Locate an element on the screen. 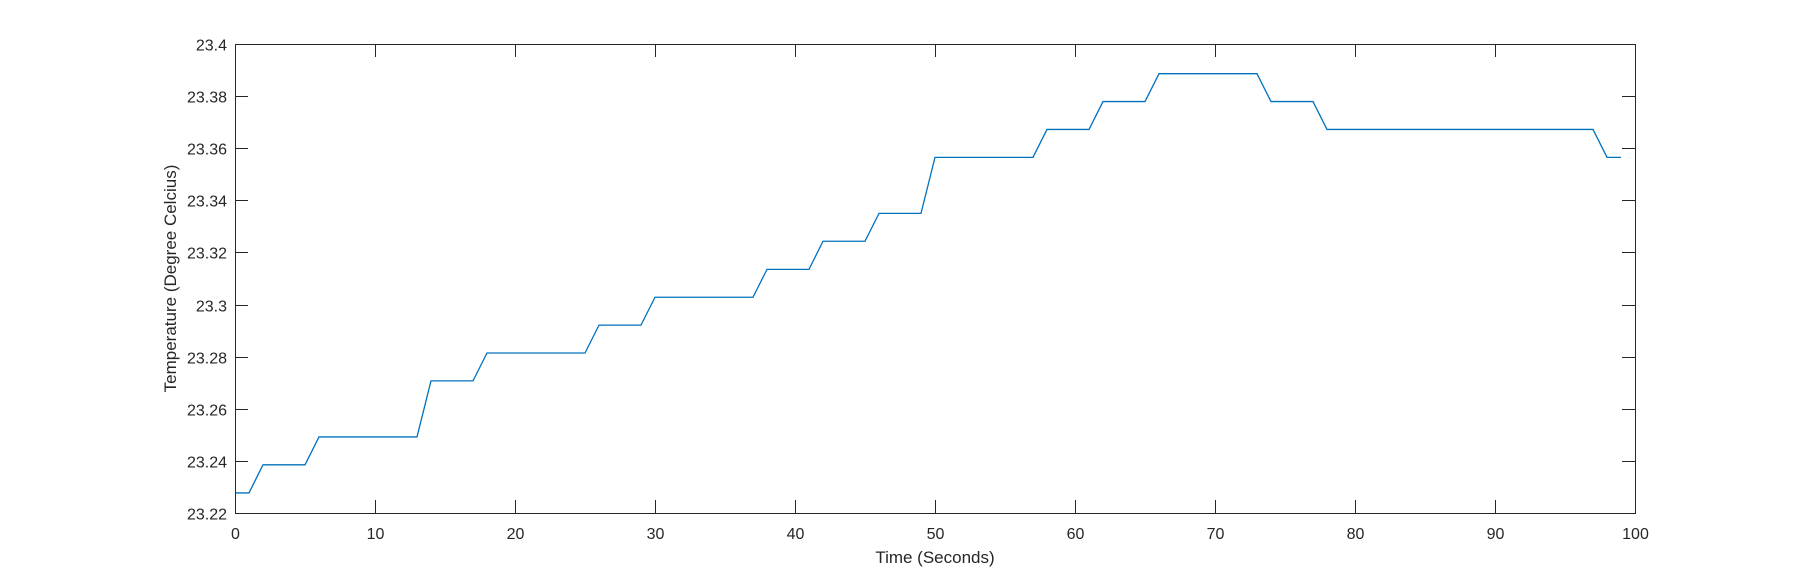  y-tick-label: 23.36 is located at coordinates (207, 150).